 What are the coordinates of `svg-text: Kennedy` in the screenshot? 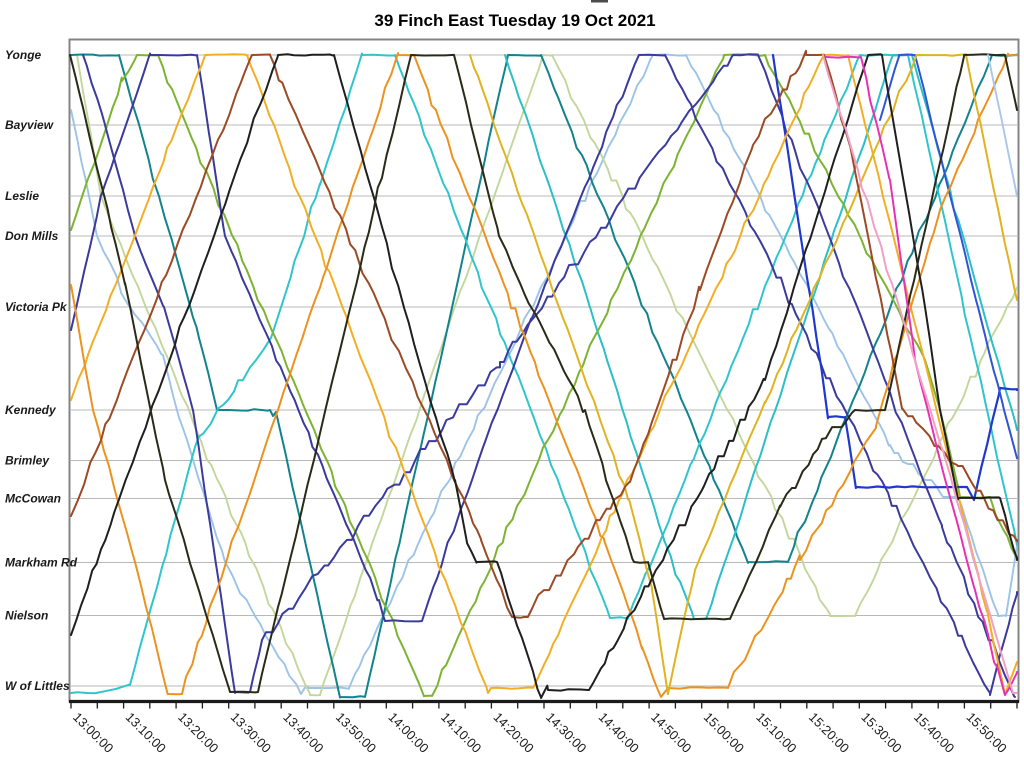 It's located at (31, 410).